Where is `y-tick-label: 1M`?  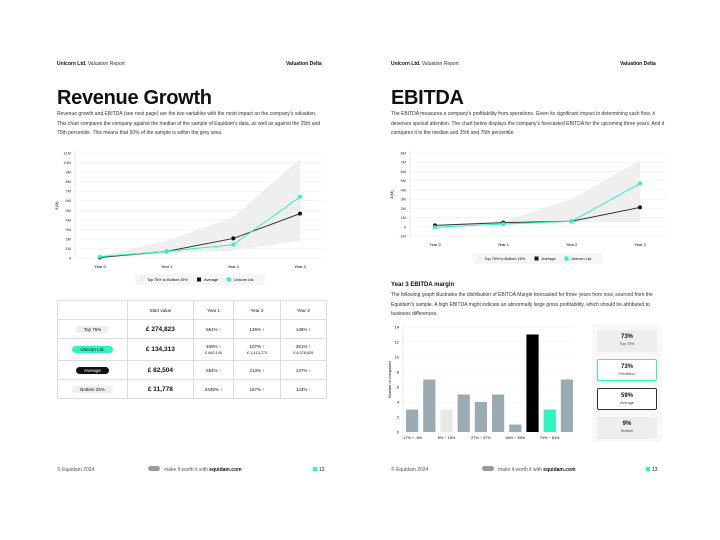
y-tick-label: 1M is located at coordinates (403, 217).